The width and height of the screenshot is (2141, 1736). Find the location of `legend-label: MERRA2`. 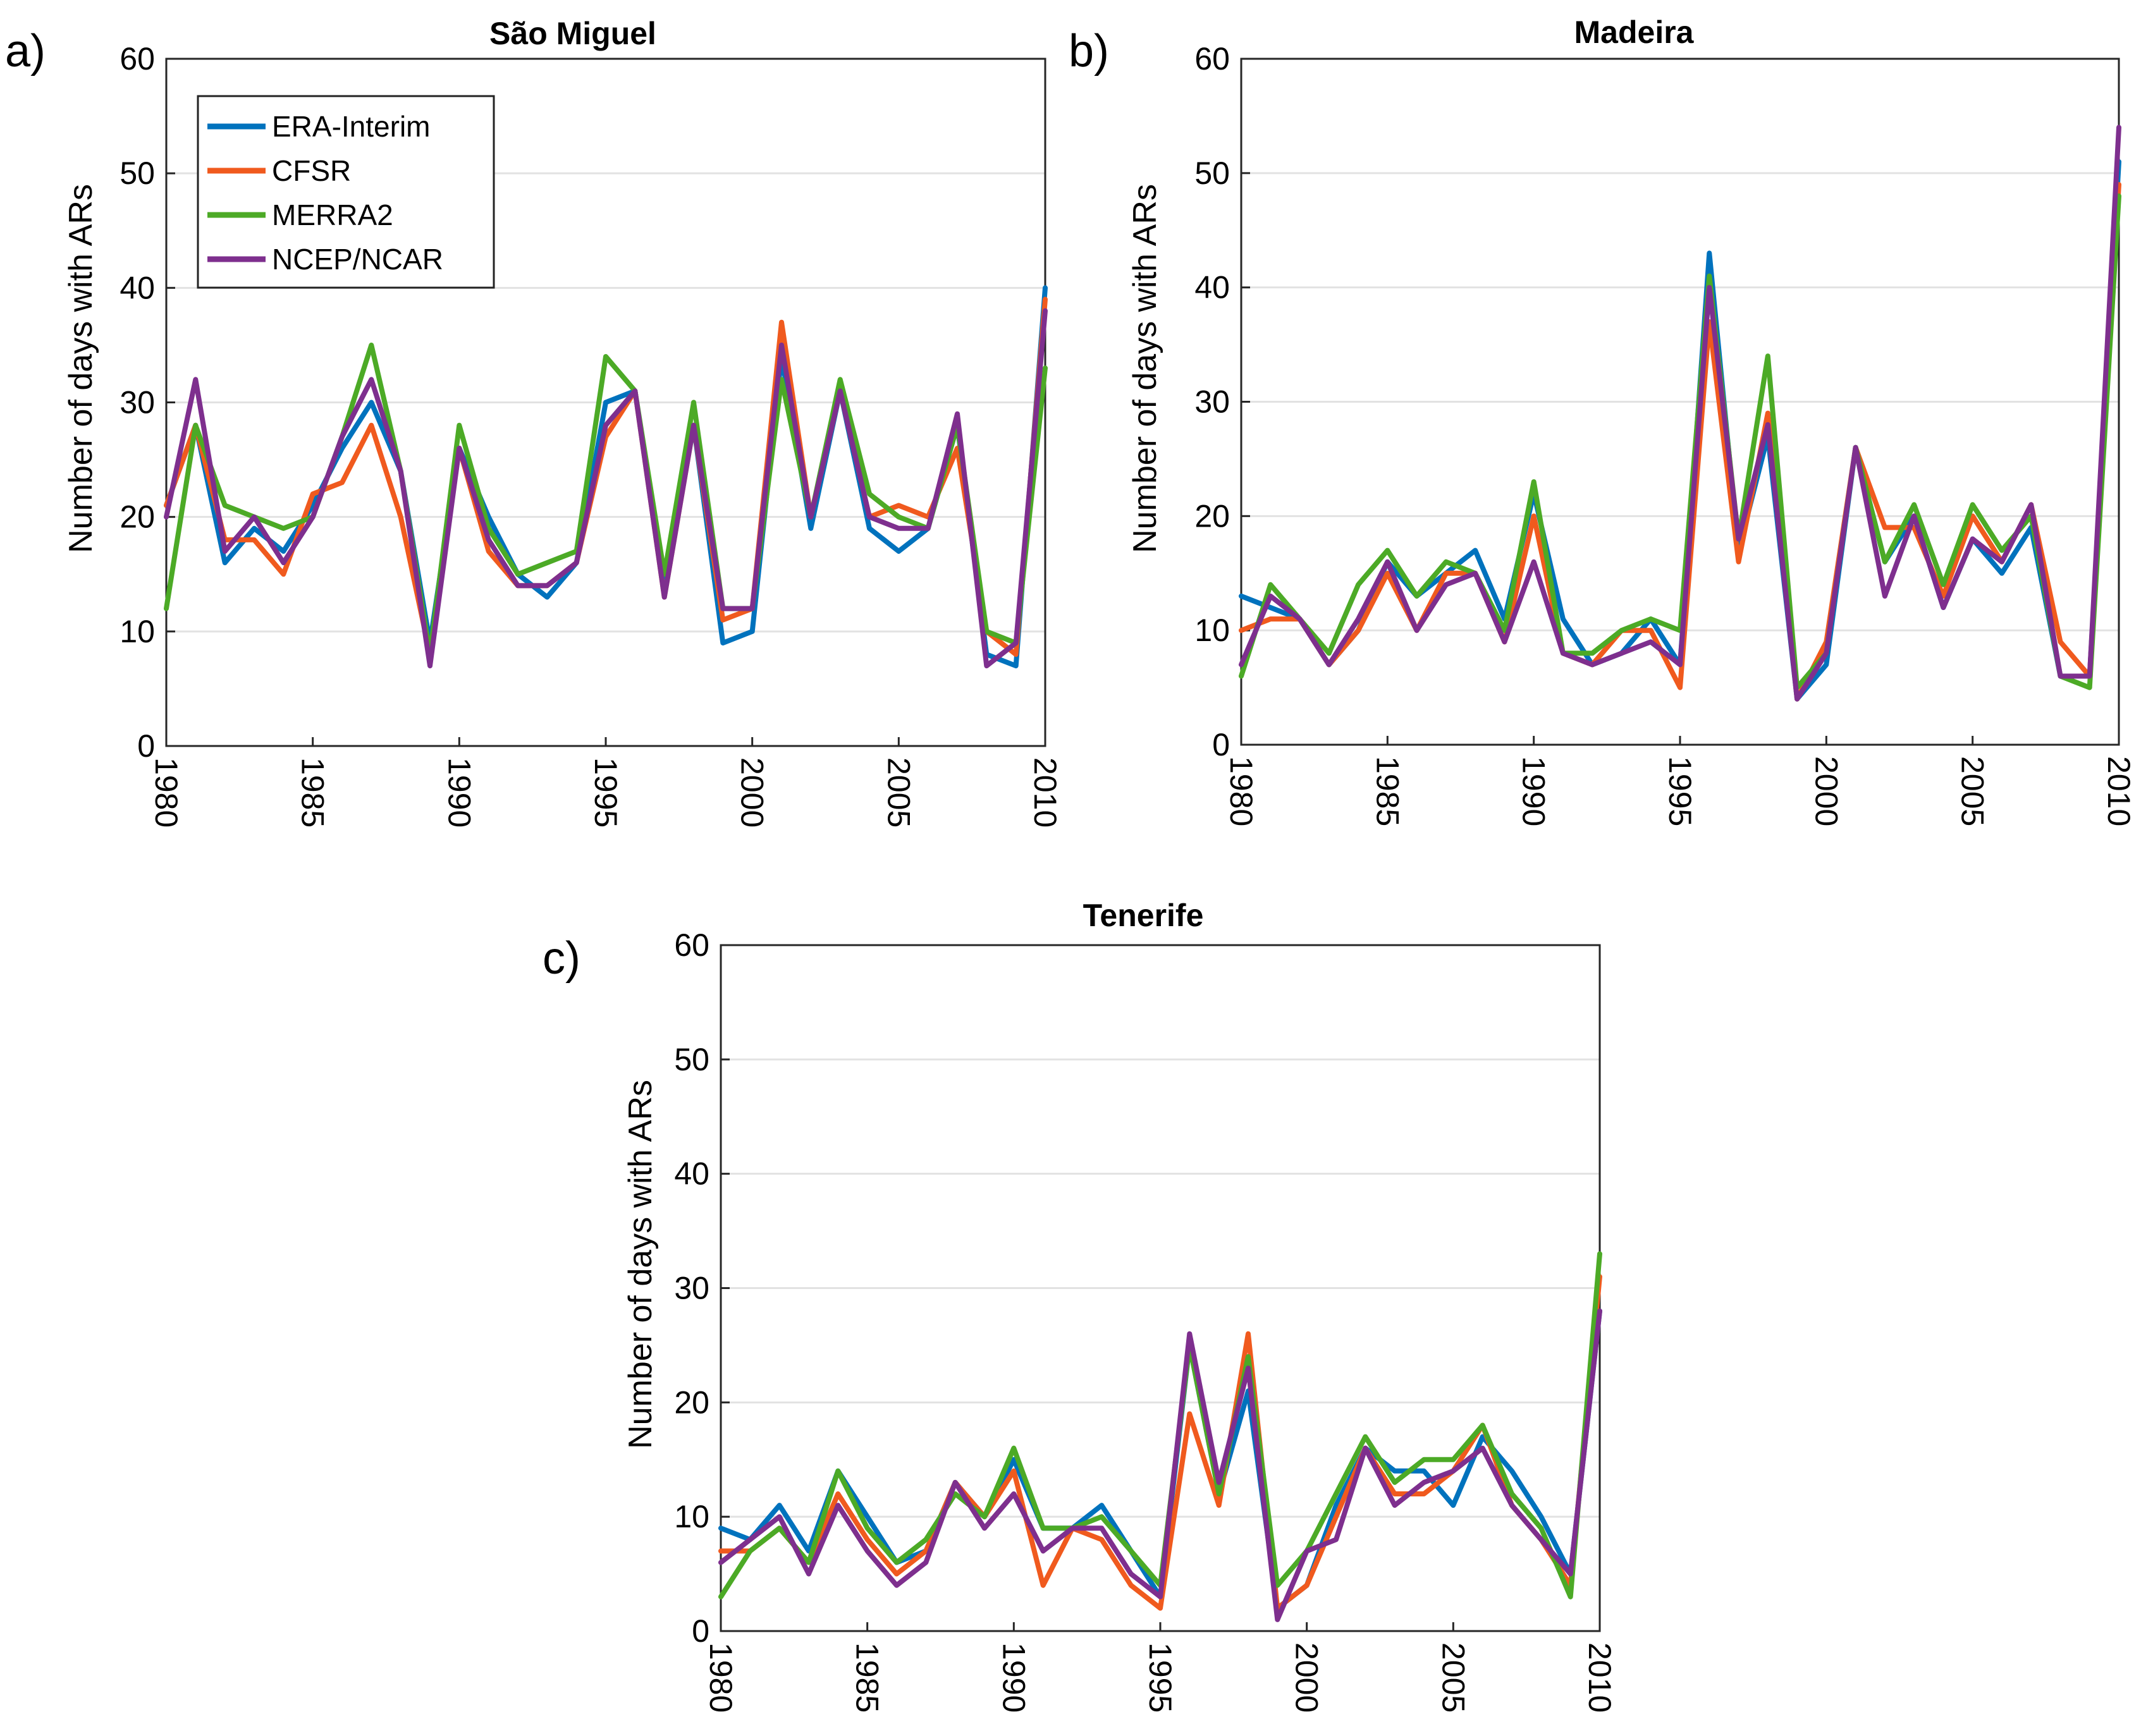

legend-label: MERRA2 is located at coordinates (332, 215).